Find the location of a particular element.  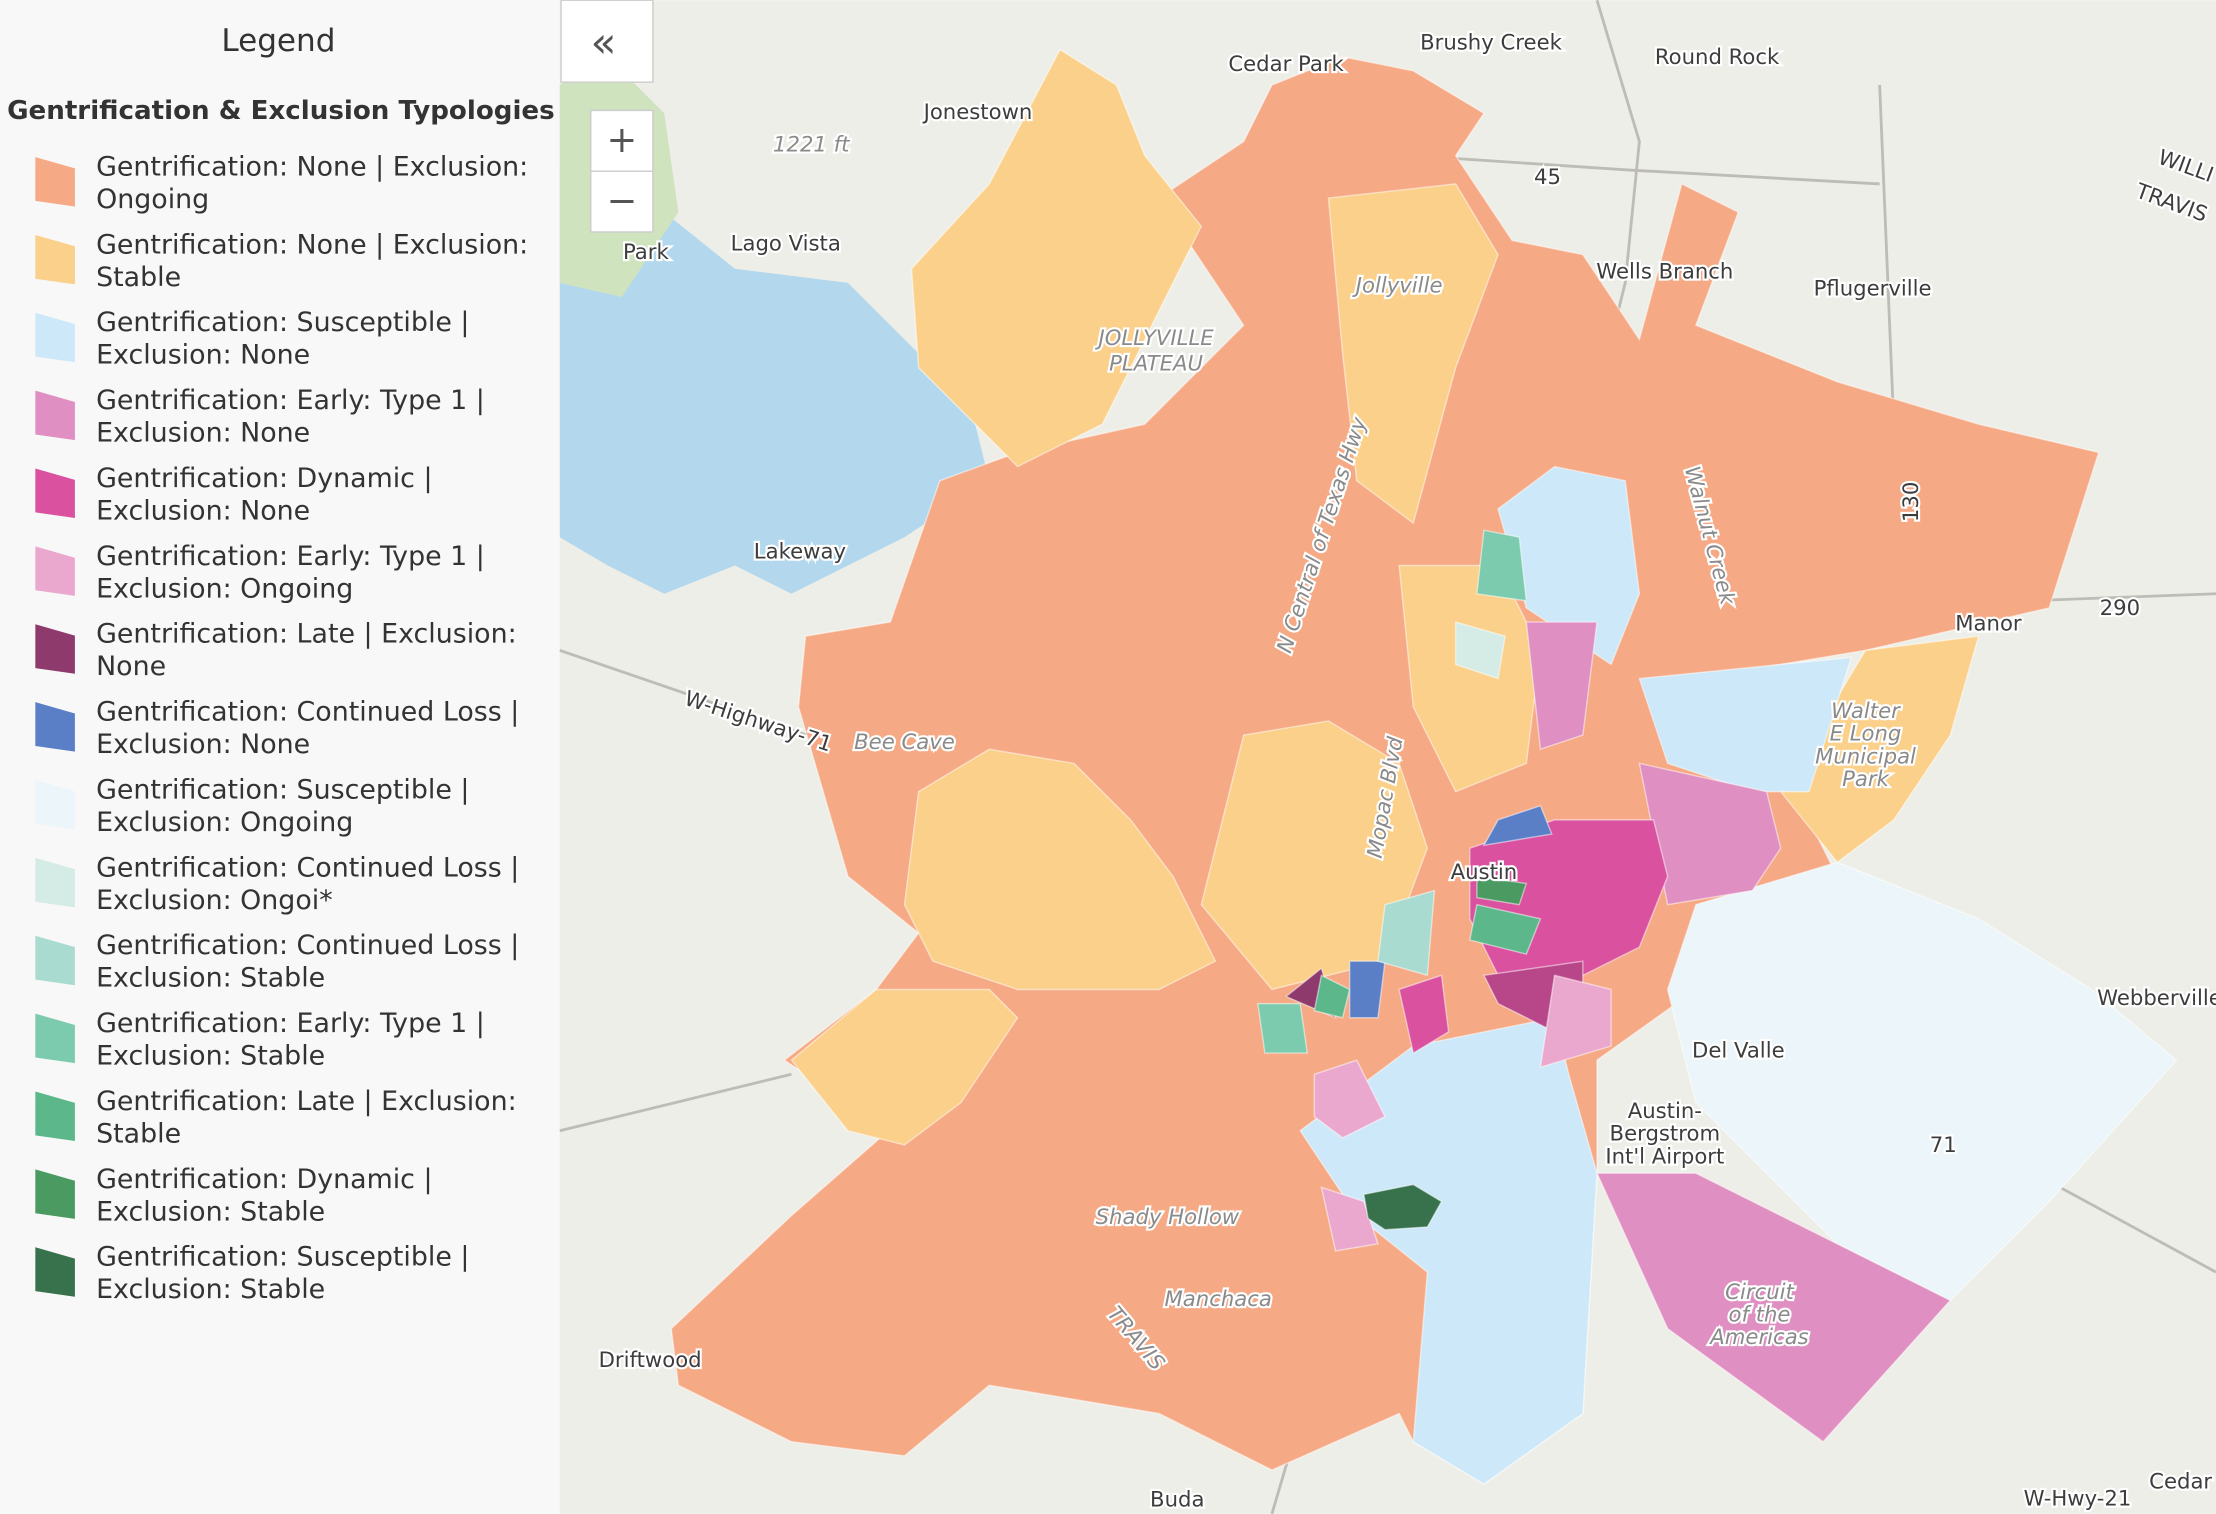

place-label: Driftwood is located at coordinates (650, 1359).